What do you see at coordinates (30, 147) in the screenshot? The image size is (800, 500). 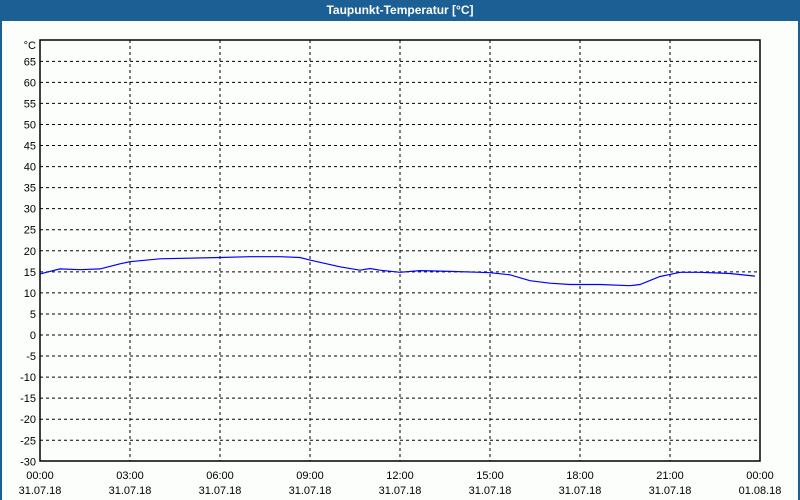 I see `y-tick-label: 45` at bounding box center [30, 147].